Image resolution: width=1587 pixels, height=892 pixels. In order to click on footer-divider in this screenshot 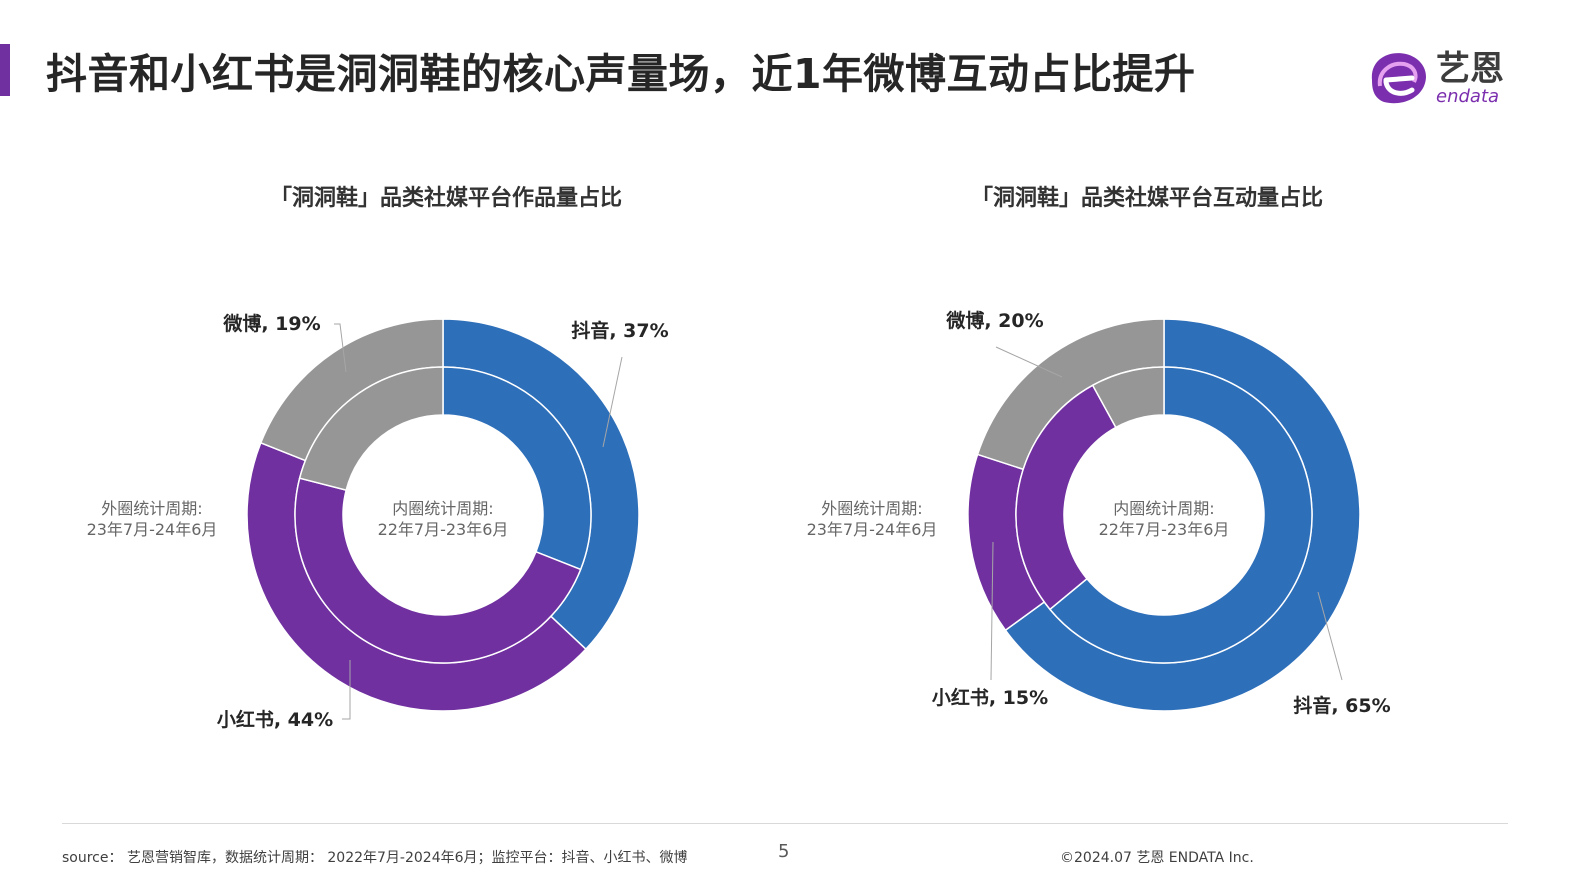, I will do `click(785, 823)`.